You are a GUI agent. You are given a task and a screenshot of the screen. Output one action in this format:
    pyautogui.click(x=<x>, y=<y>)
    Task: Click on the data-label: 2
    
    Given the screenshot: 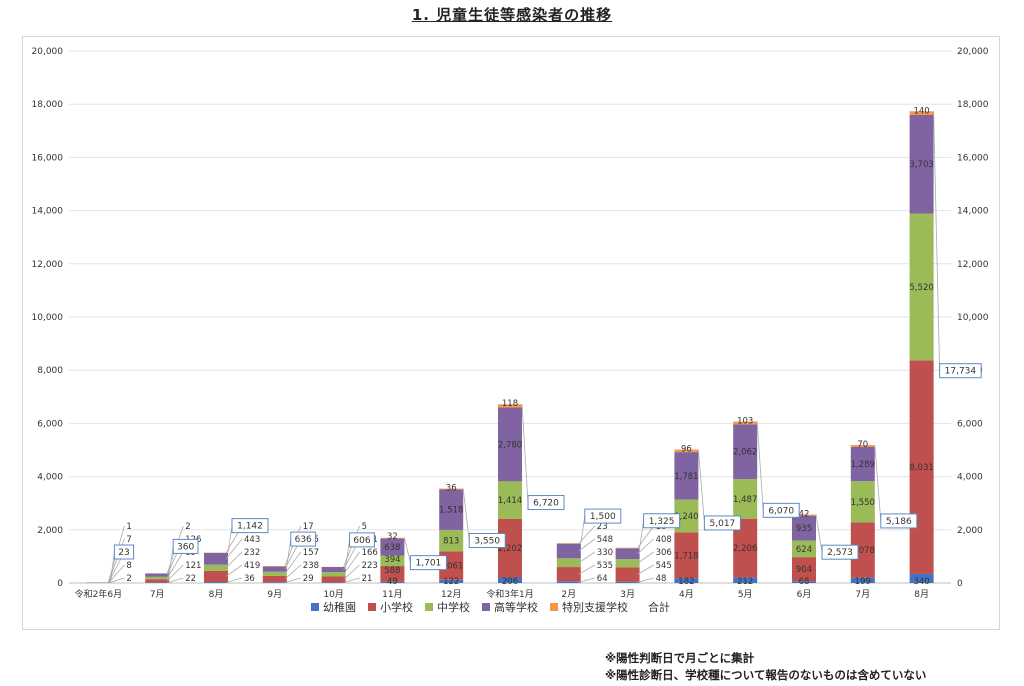 What is the action you would take?
    pyautogui.click(x=128, y=579)
    